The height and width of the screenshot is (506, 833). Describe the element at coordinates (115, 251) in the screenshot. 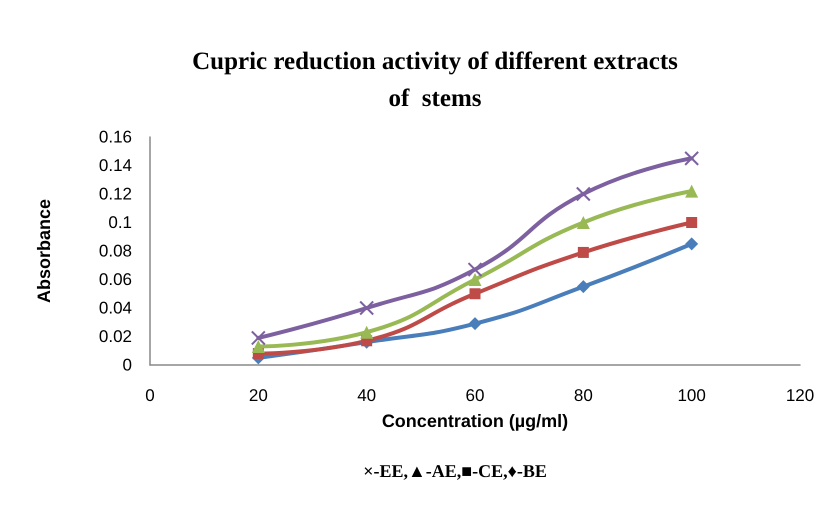

I see `y-tick-label: 0.08` at that location.